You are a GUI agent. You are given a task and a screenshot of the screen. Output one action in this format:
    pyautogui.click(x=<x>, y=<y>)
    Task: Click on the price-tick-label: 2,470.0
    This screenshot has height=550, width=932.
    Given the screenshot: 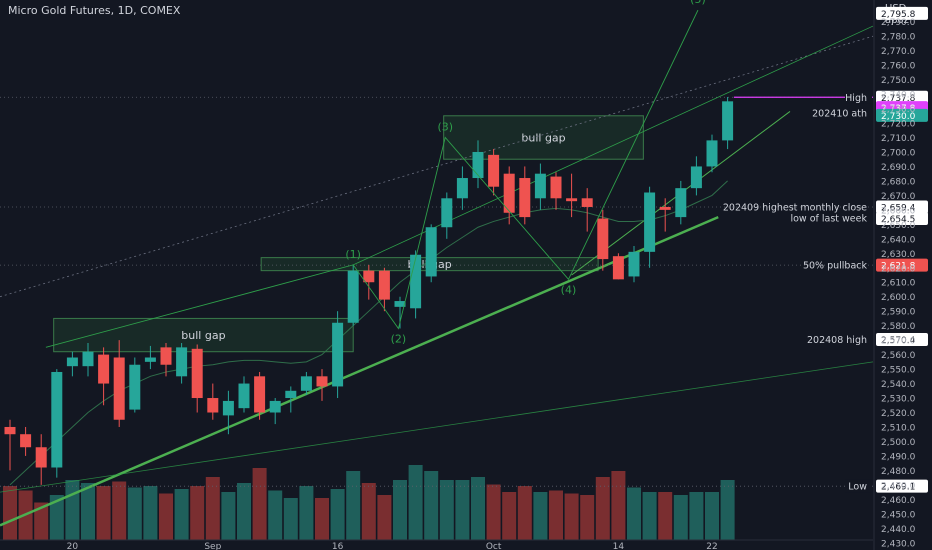 What is the action you would take?
    pyautogui.click(x=898, y=486)
    